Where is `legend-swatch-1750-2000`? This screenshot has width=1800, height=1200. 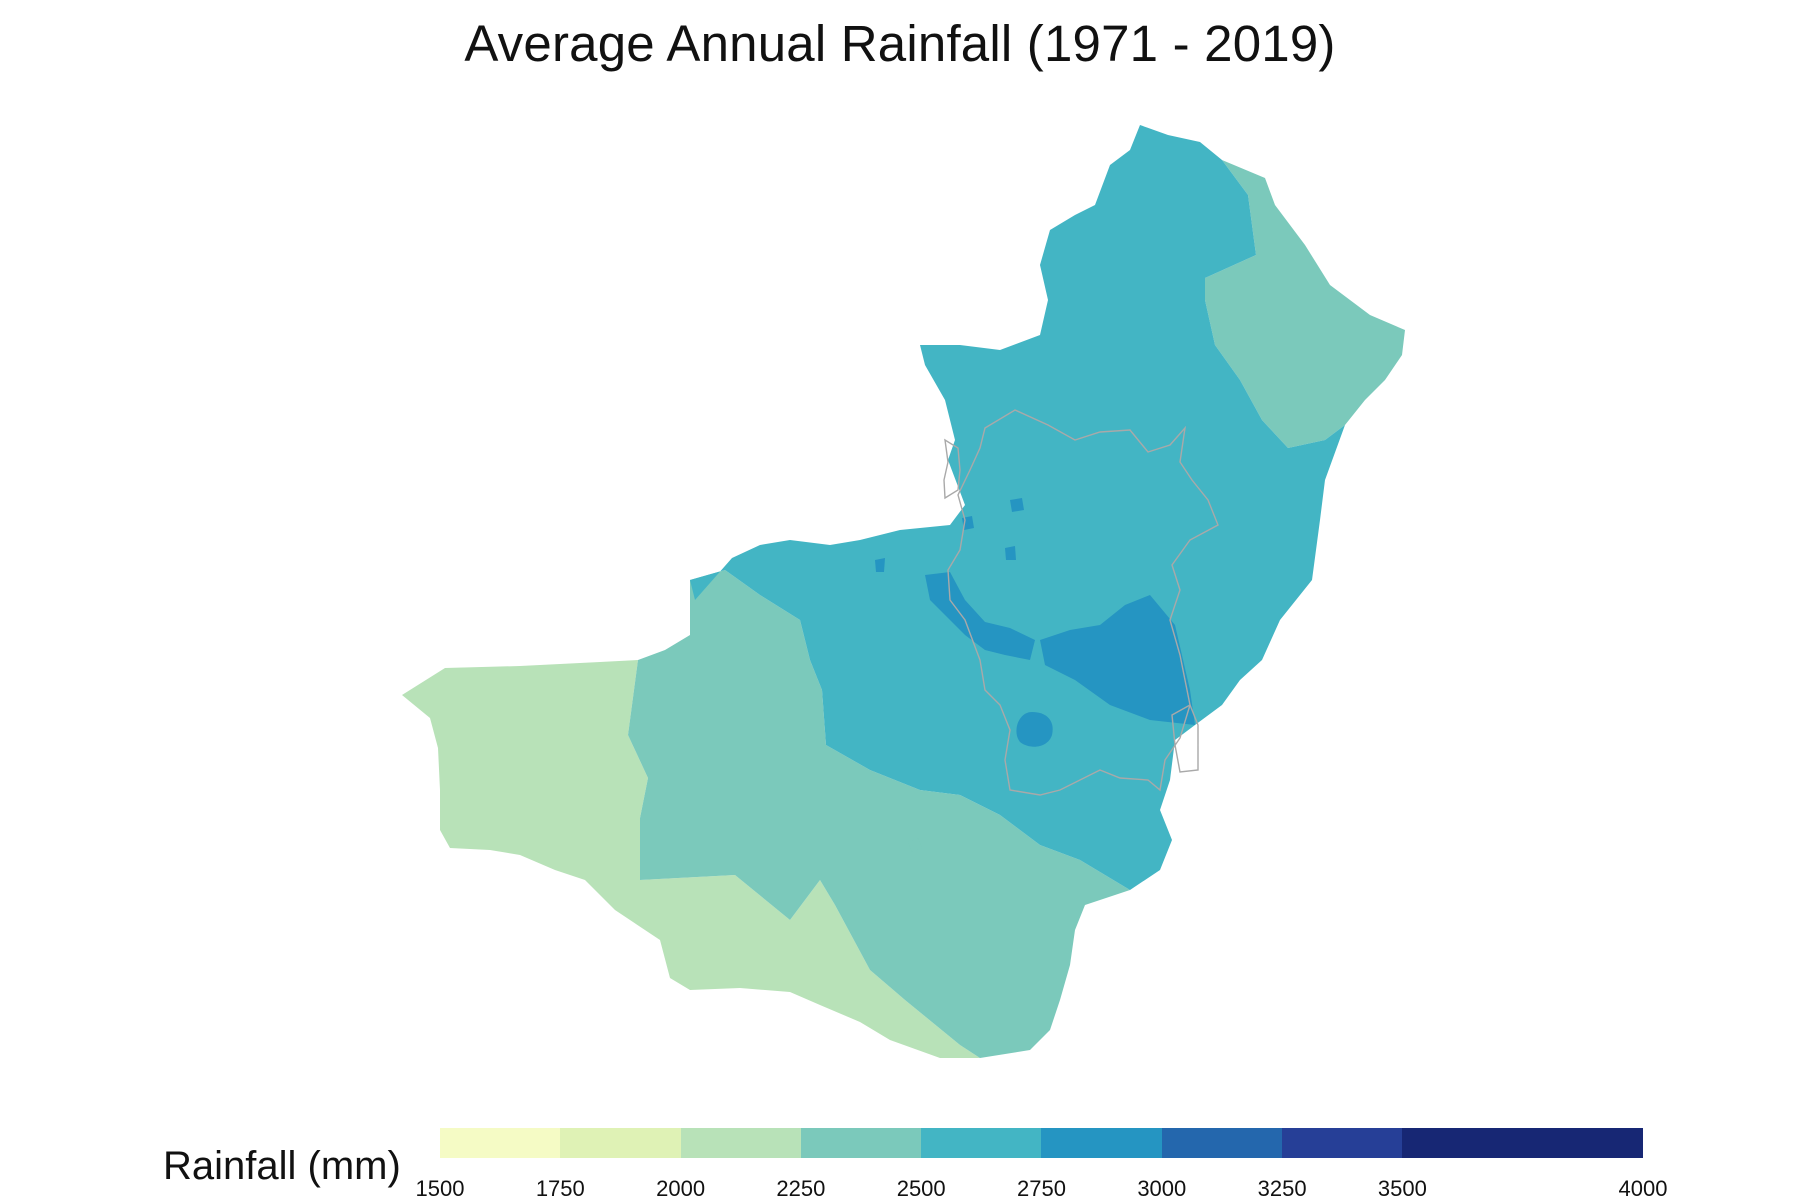
legend-swatch-1750-2000 is located at coordinates (620, 1143).